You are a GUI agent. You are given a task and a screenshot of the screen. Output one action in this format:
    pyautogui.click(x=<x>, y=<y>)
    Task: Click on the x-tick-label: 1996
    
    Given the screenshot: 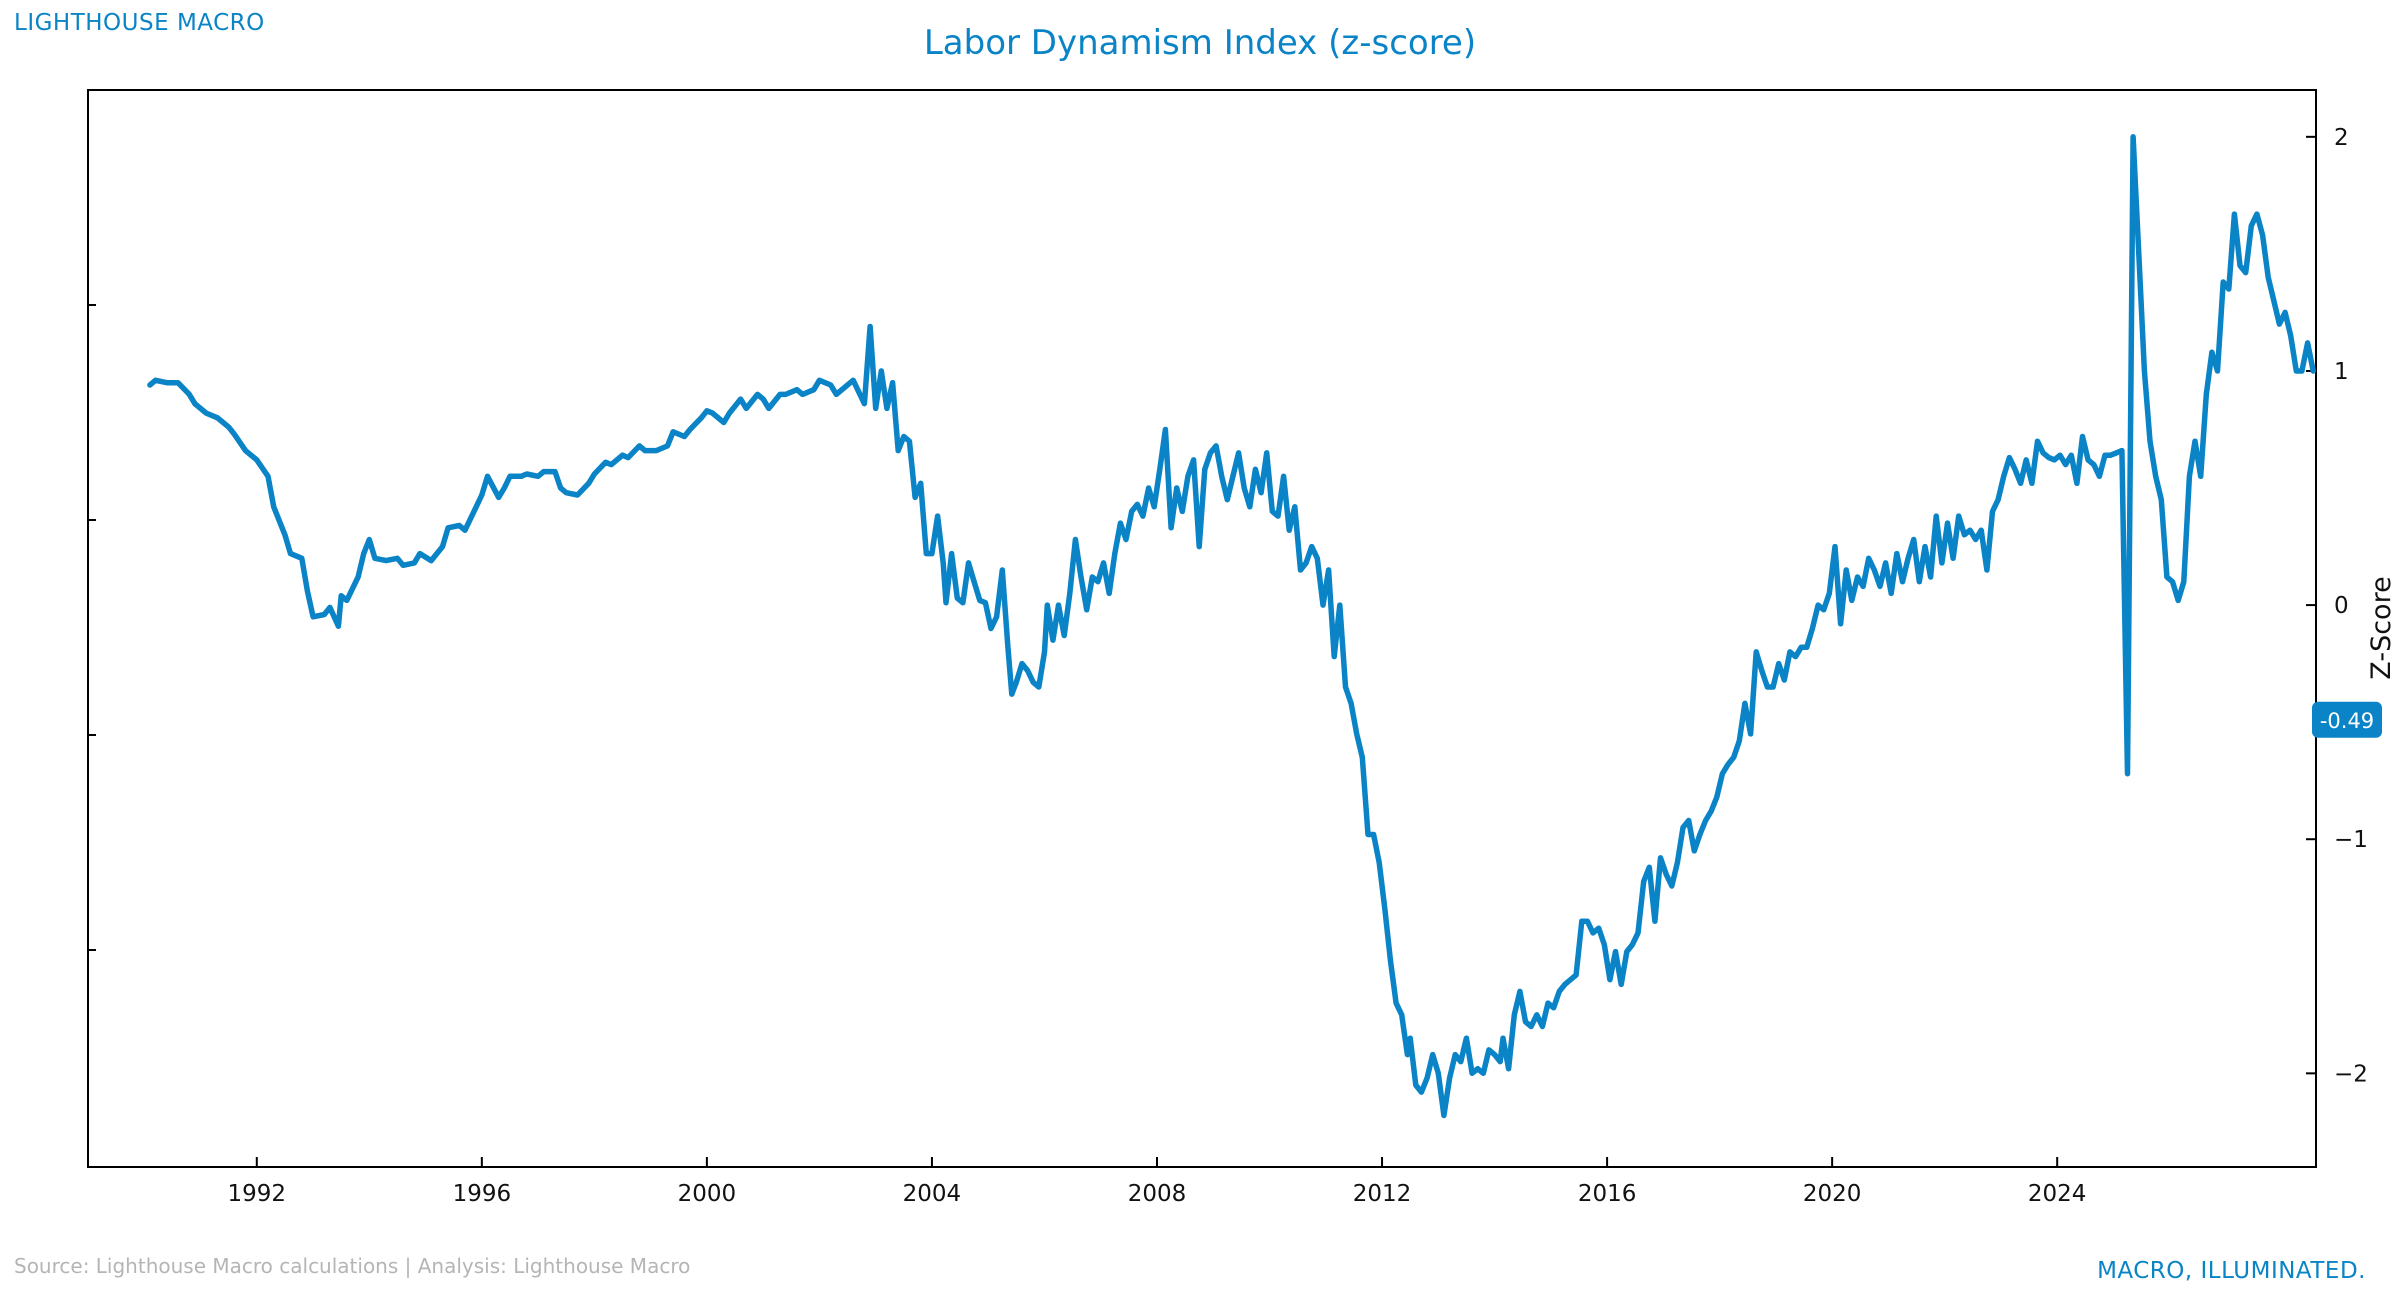 What is the action you would take?
    pyautogui.click(x=482, y=1194)
    